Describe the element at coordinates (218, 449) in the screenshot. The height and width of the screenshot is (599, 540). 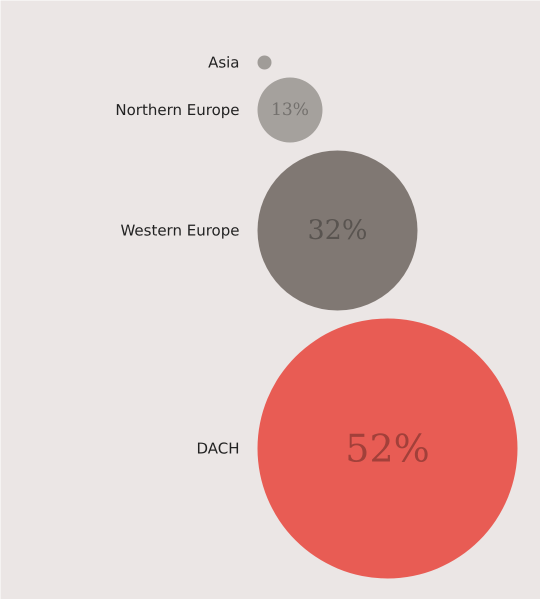
I see `category-label: DACH` at that location.